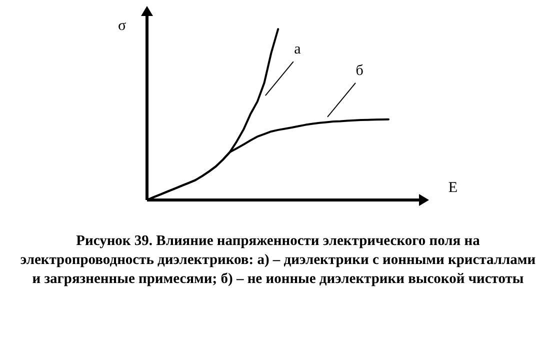  What do you see at coordinates (298, 49) in the screenshot?
I see `annotation: а` at bounding box center [298, 49].